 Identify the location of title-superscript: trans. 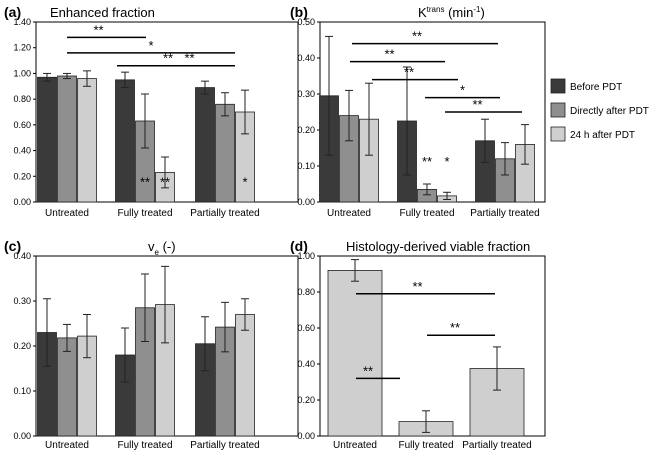
(436, 9).